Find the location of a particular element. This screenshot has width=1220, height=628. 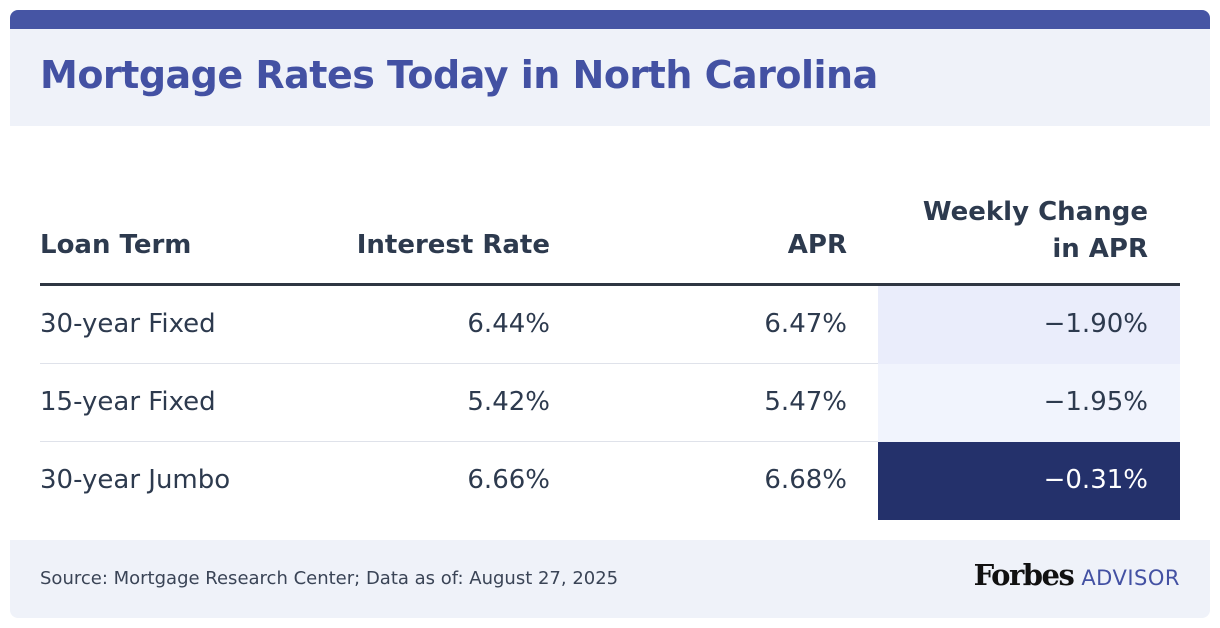

cell-weekly-change: −1.90% is located at coordinates (1029, 325).